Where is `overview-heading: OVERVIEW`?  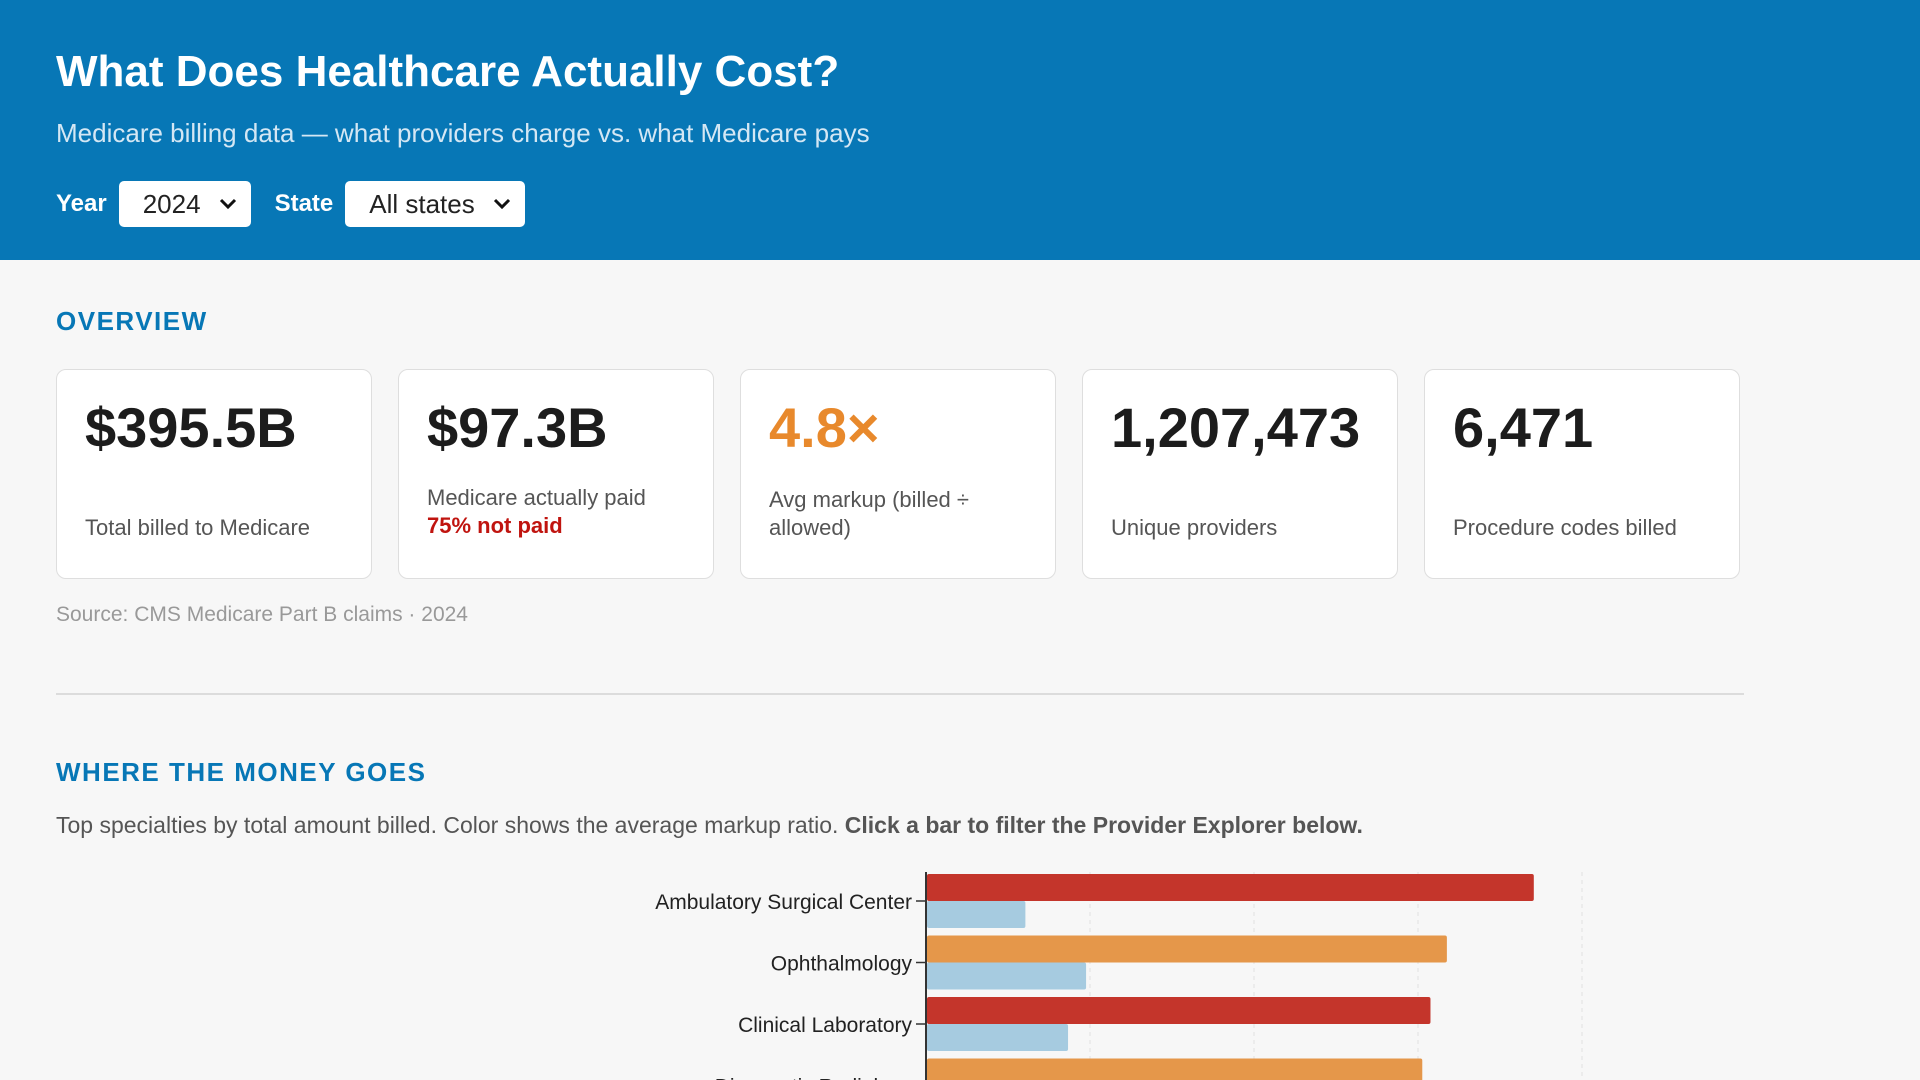
overview-heading: OVERVIEW is located at coordinates (132, 321).